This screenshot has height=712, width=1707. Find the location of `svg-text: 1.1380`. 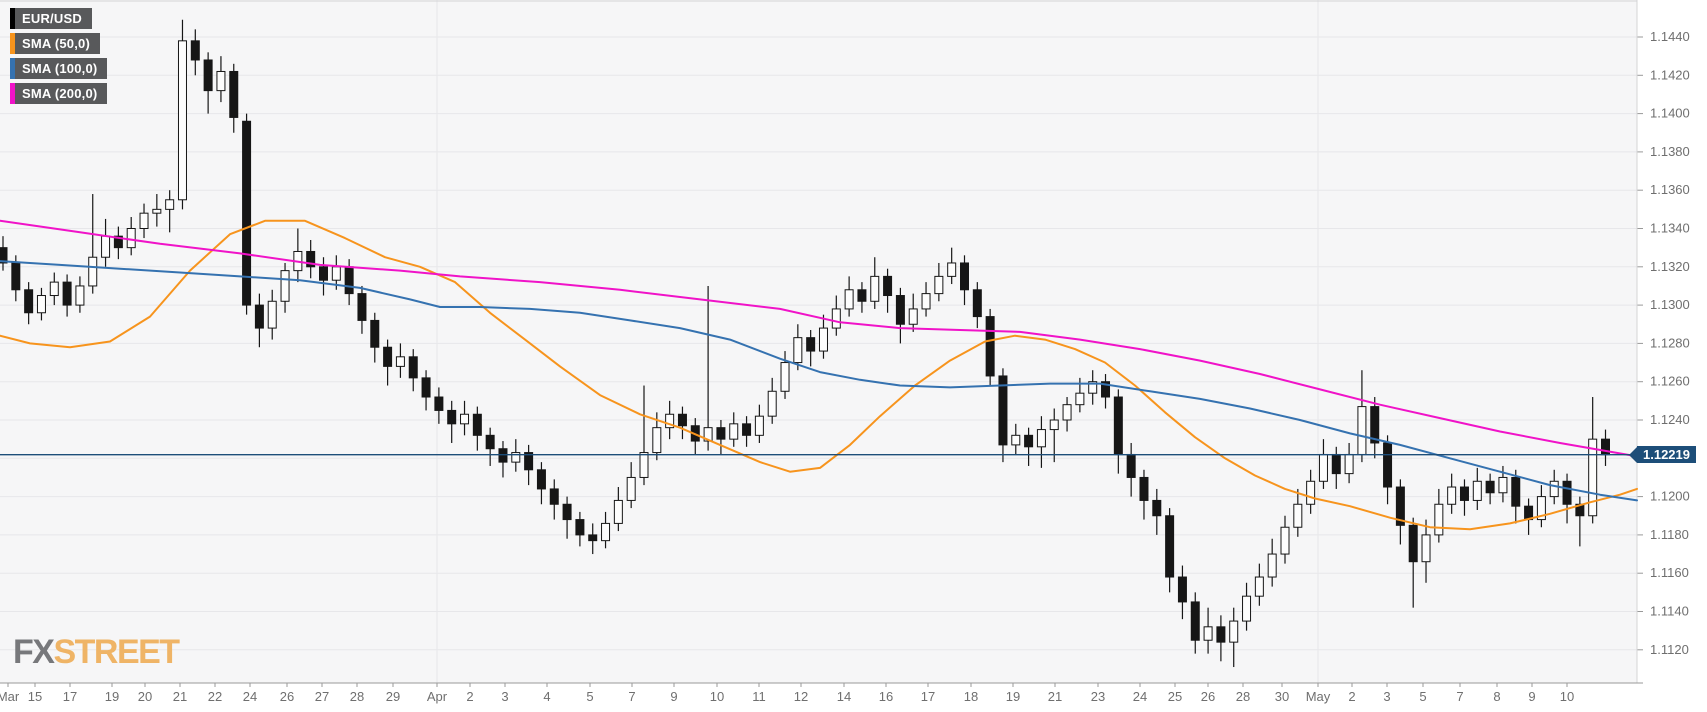

svg-text: 1.1380 is located at coordinates (1670, 151).